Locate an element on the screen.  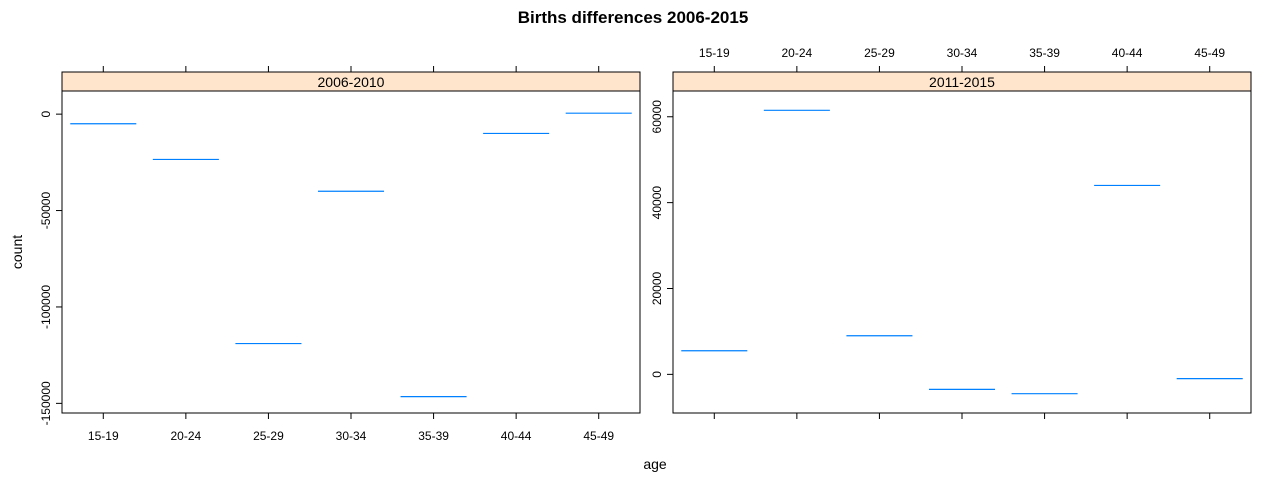
x-axis-label: age is located at coordinates (655, 464).